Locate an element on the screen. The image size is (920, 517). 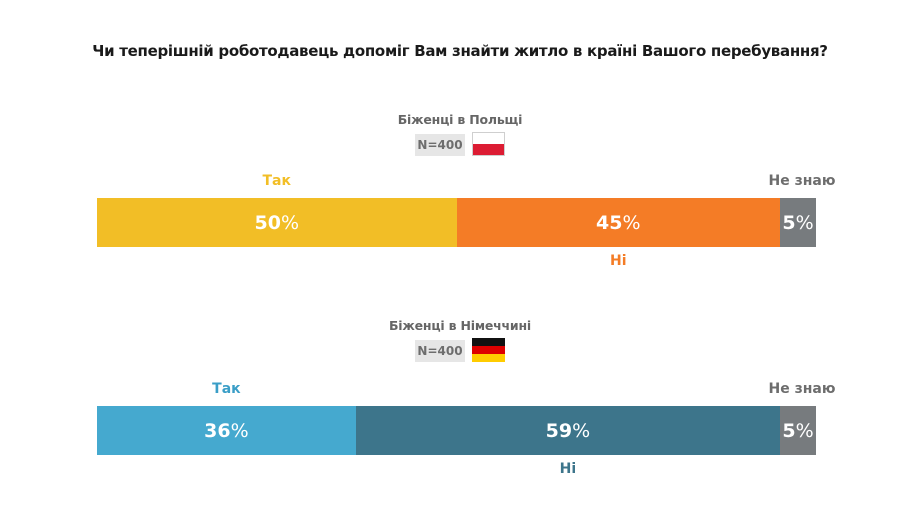
bar-segment-yes: 50% is located at coordinates (277, 222).